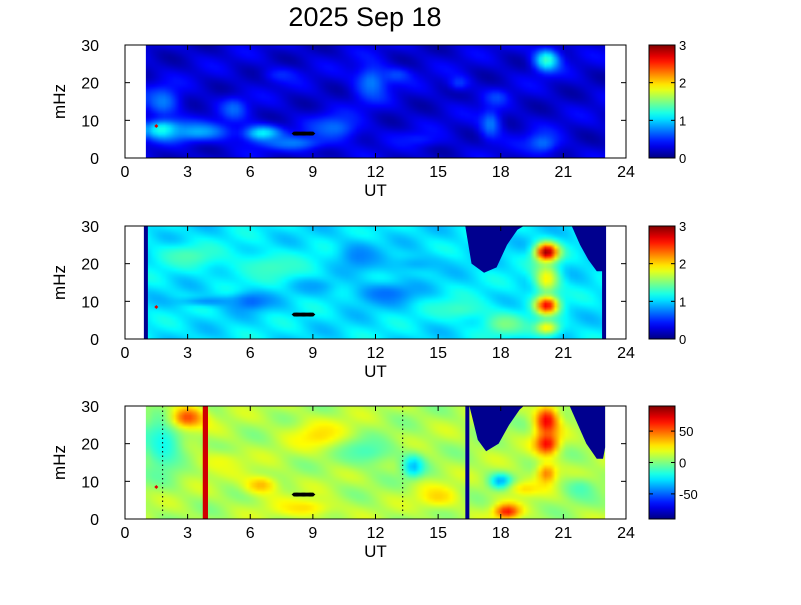 This screenshot has height=605, width=801. Describe the element at coordinates (365, 17) in the screenshot. I see `figure-title: 2025 Sep 18` at that location.